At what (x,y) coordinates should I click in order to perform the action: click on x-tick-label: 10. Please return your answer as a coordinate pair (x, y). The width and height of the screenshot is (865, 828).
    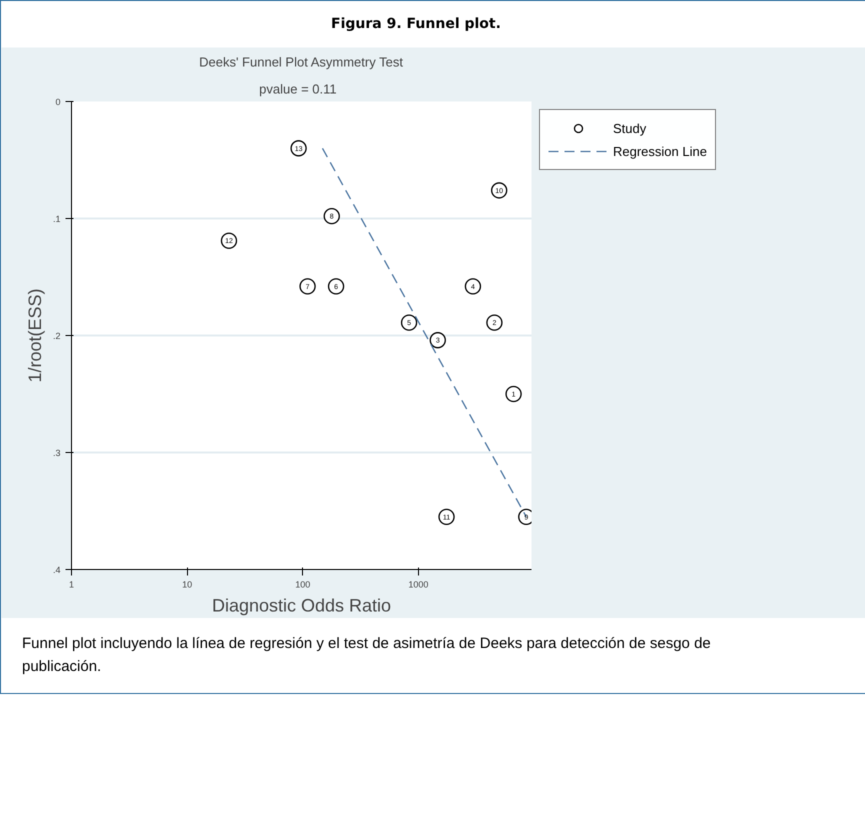
    Looking at the image, I should click on (187, 585).